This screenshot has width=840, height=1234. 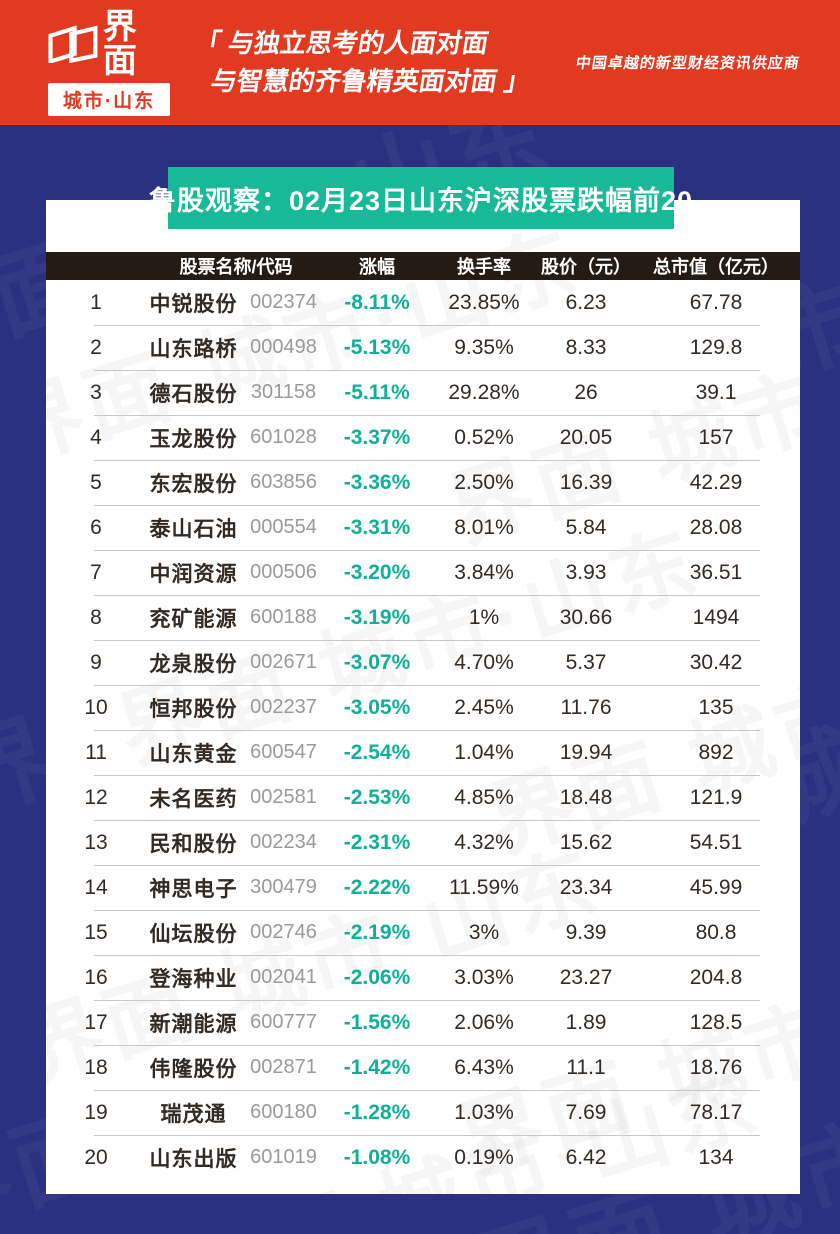 What do you see at coordinates (423, 617) in the screenshot?
I see `table-row: 8 兖矿能源 600188 -3.19% 1% 30.66 1494` at bounding box center [423, 617].